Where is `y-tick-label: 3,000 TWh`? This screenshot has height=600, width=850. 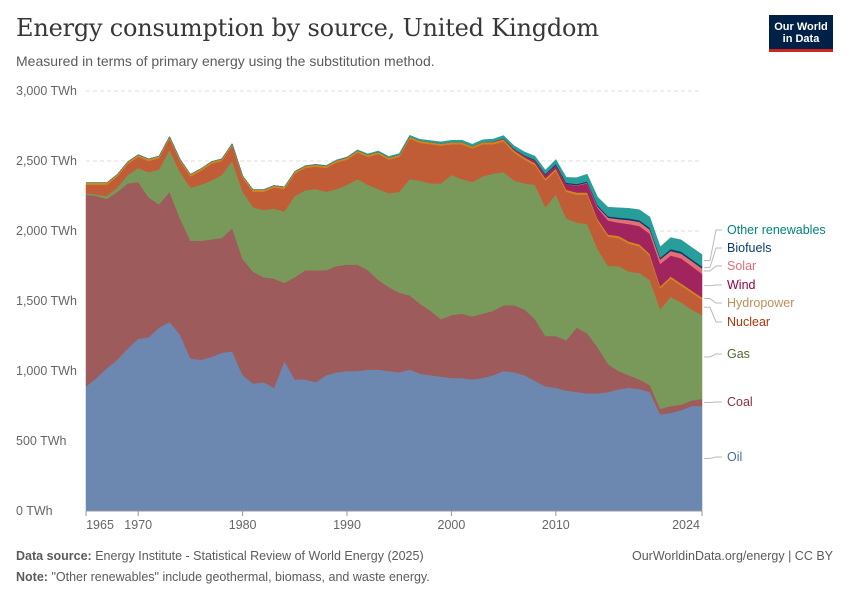
y-tick-label: 3,000 TWh is located at coordinates (46, 91).